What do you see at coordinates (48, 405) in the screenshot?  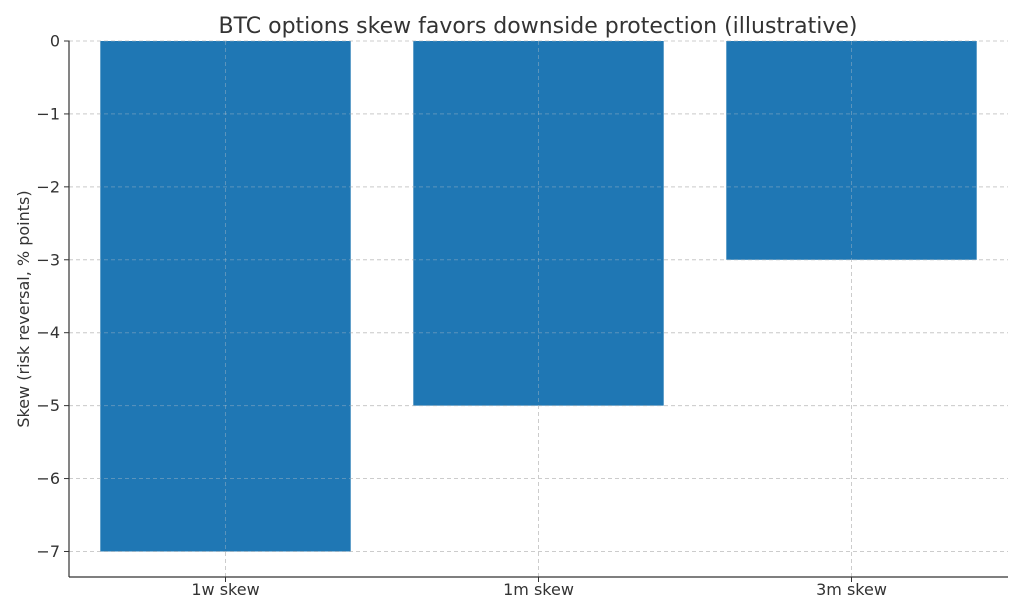 I see `y-tick-label: −5` at bounding box center [48, 405].